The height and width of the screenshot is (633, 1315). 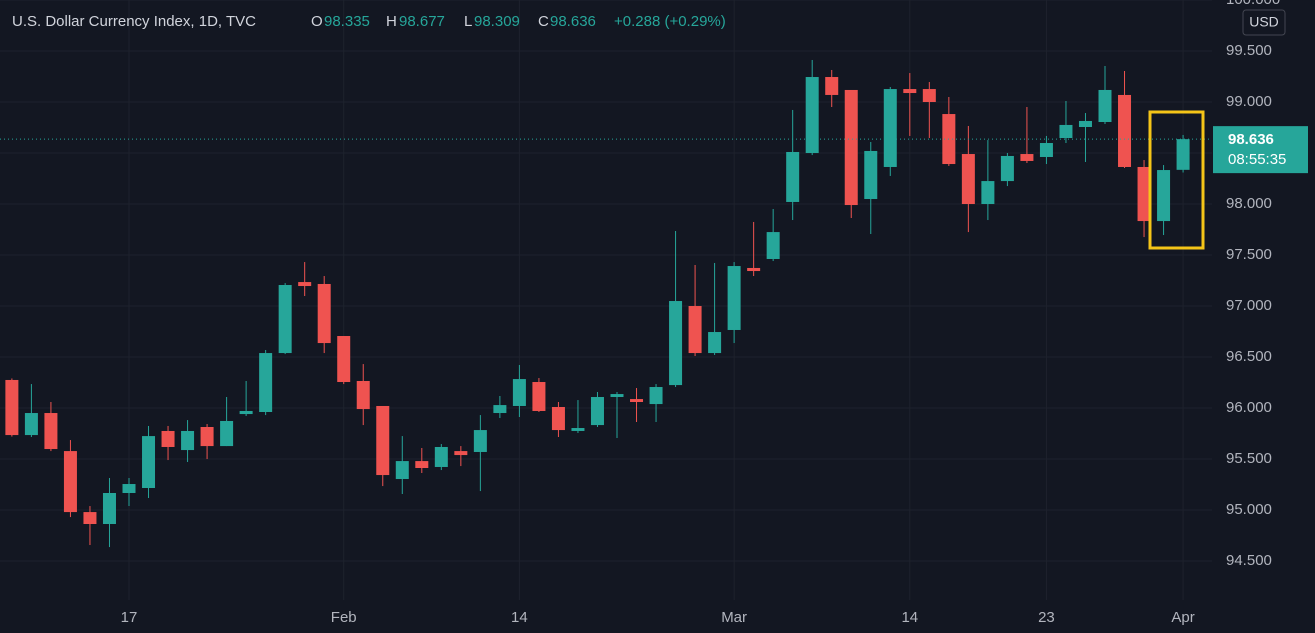 I want to click on currency-label: USD, so click(x=1264, y=22).